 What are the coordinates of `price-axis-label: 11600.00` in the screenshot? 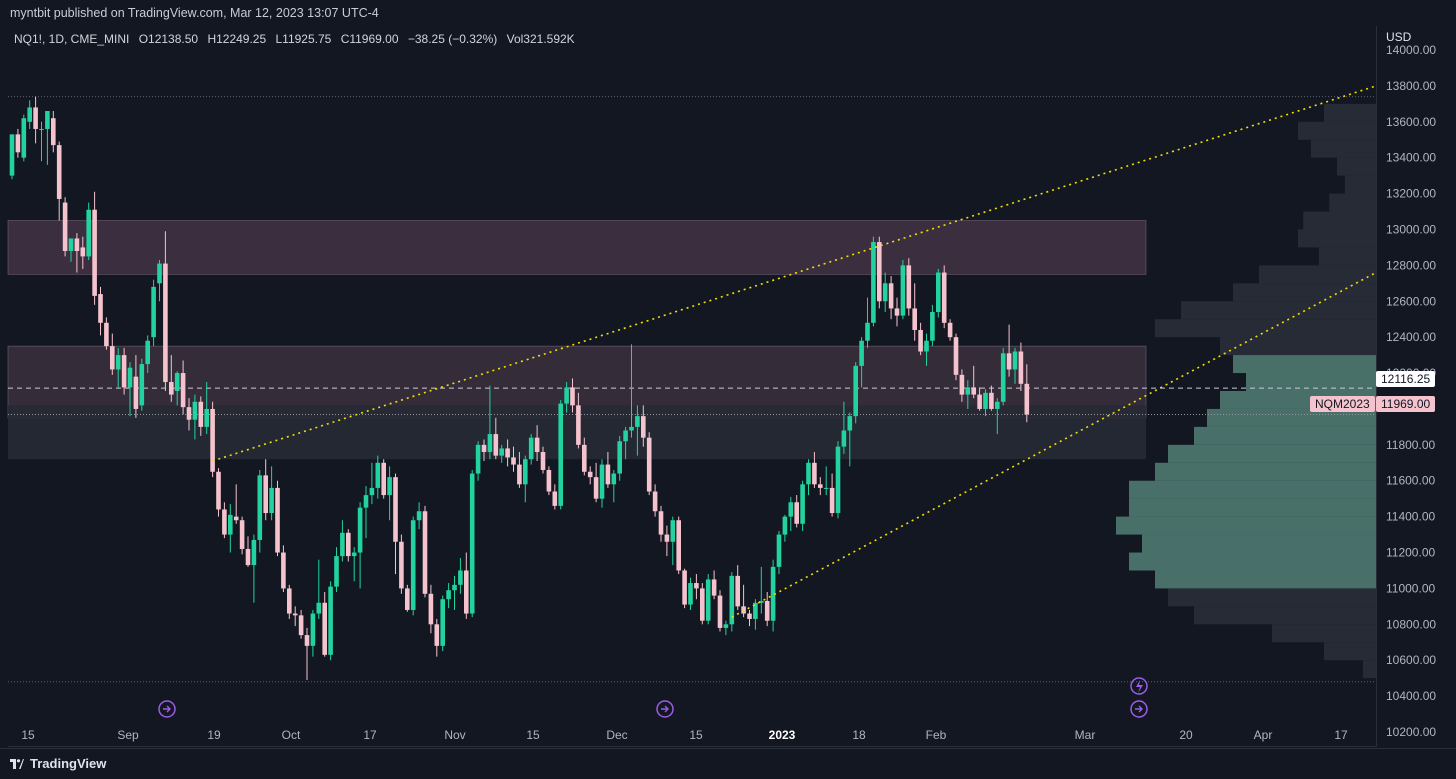 It's located at (1410, 481).